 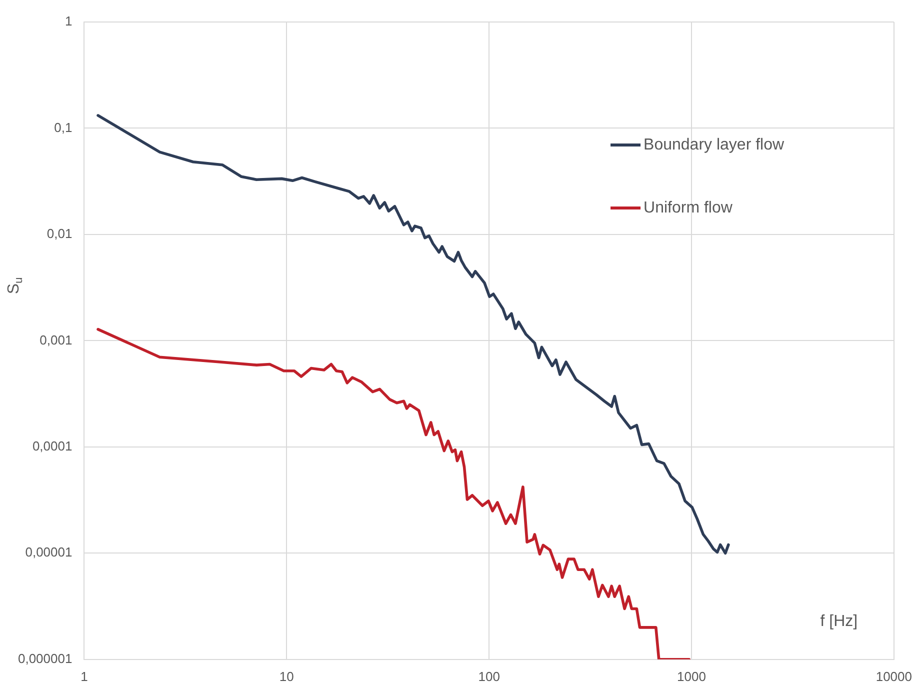 What do you see at coordinates (84, 676) in the screenshot?
I see `x-tick-label: 1` at bounding box center [84, 676].